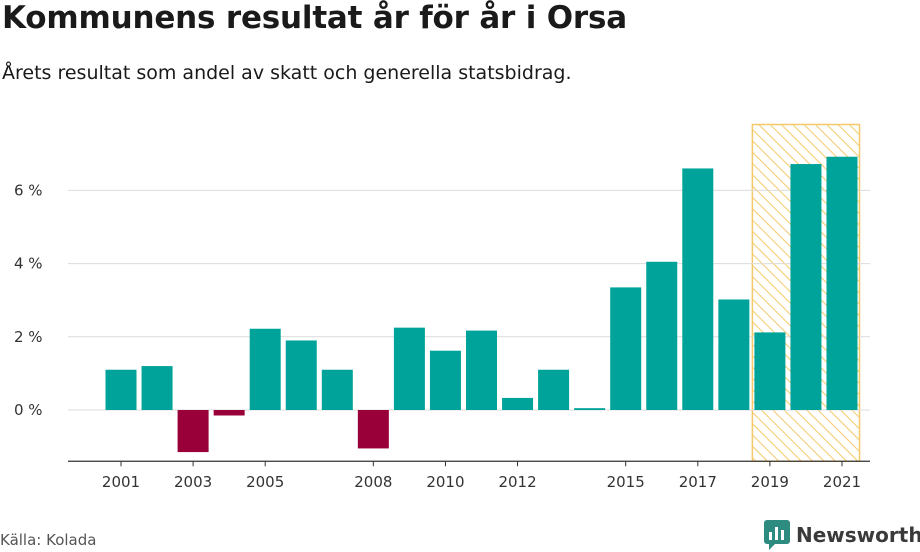  I want to click on newsworthy-logo: Newsworthy, so click(842, 535).